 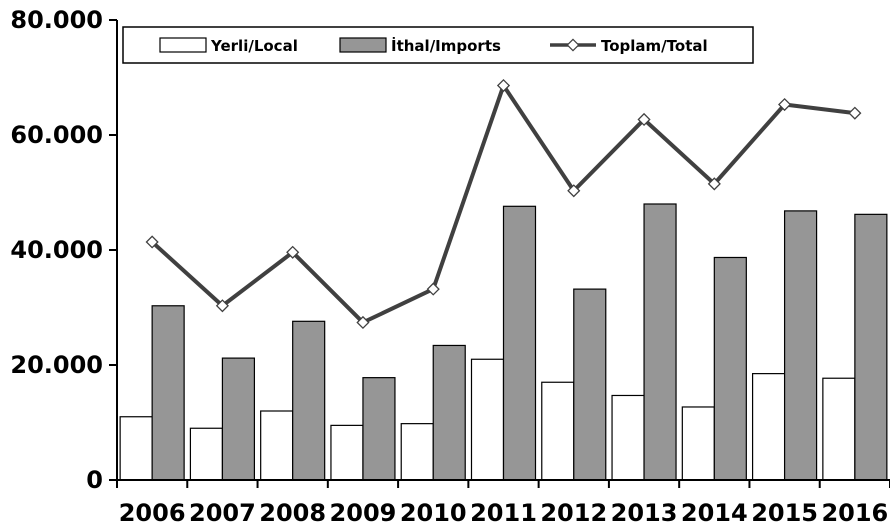 What do you see at coordinates (446, 45) in the screenshot?
I see `legend-label-imports: İthal/Imports` at bounding box center [446, 45].